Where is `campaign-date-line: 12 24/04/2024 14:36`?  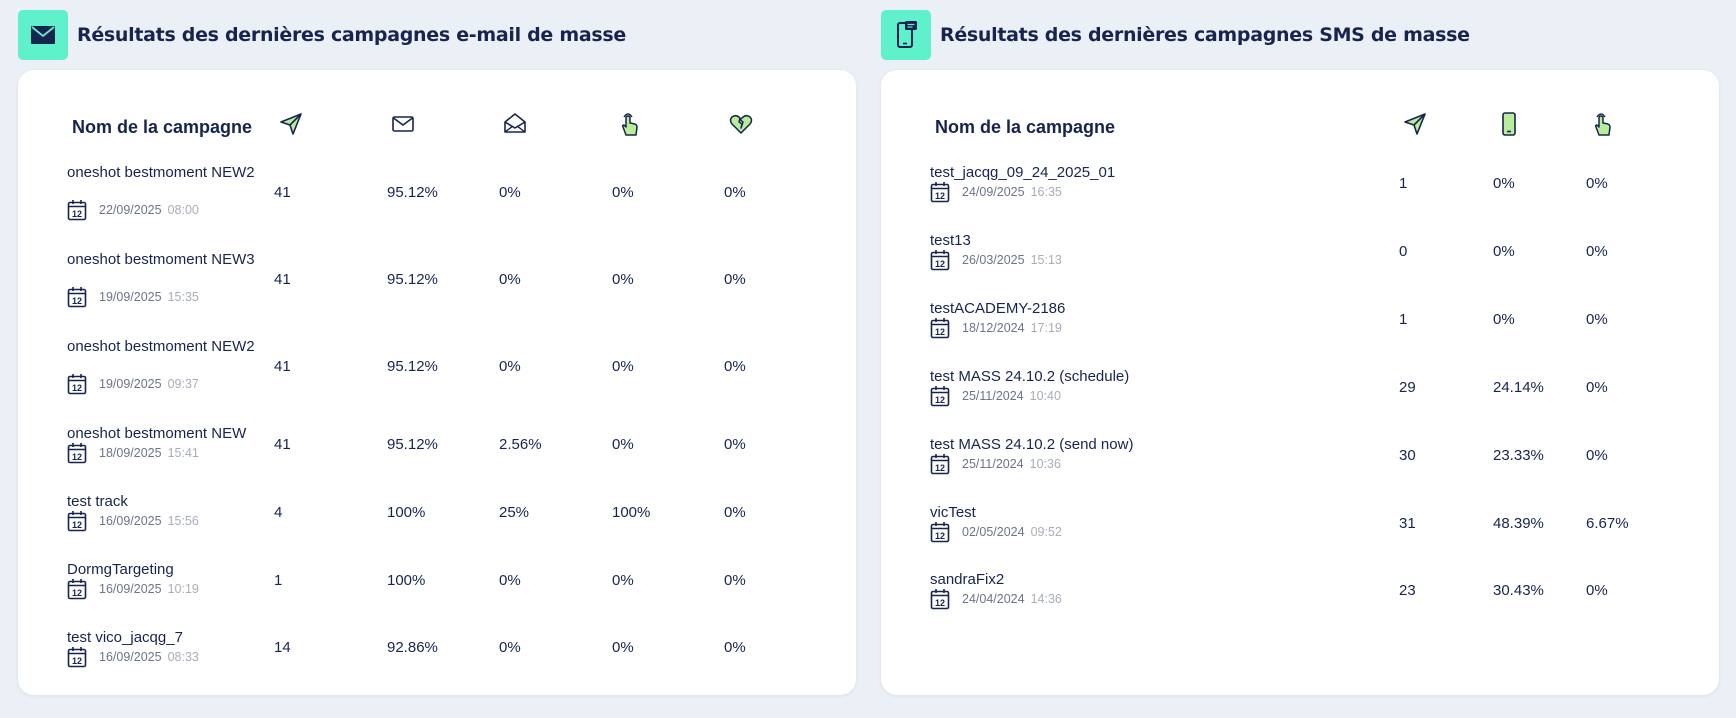 campaign-date-line: 12 24/04/2024 14:36 is located at coordinates (996, 599).